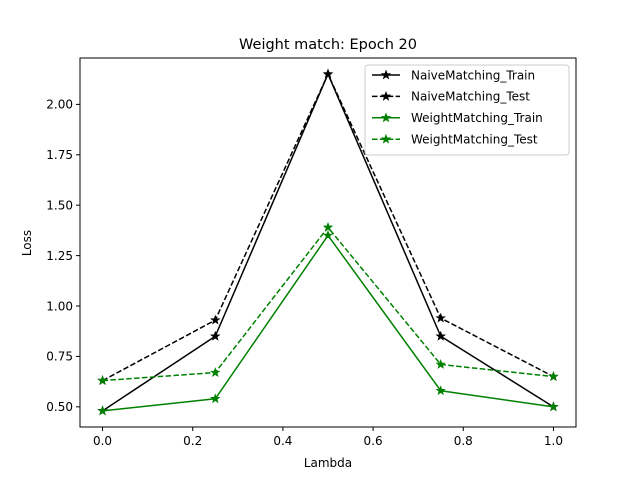 The width and height of the screenshot is (640, 480). I want to click on y-axis-ticks: 0.50 0.75 1.00 1.25 1.50 1.75 2.00, so click(63, 256).